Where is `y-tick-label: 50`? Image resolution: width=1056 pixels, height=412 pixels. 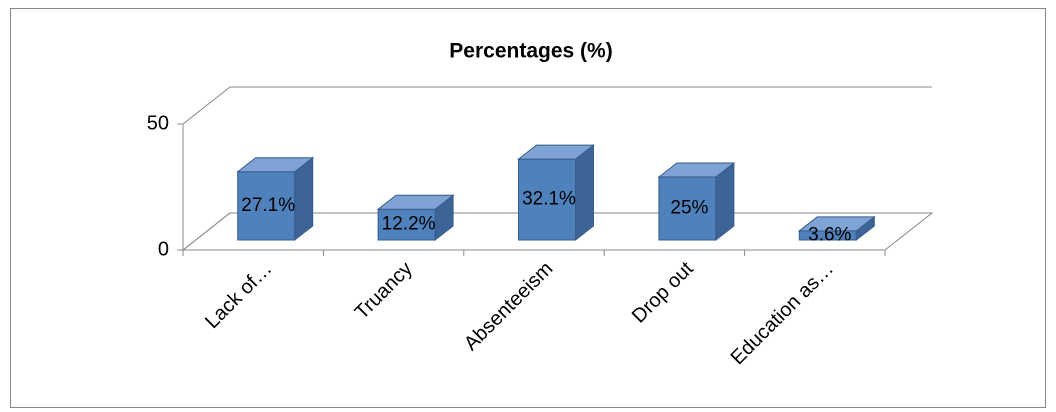
y-tick-label: 50 is located at coordinates (158, 123).